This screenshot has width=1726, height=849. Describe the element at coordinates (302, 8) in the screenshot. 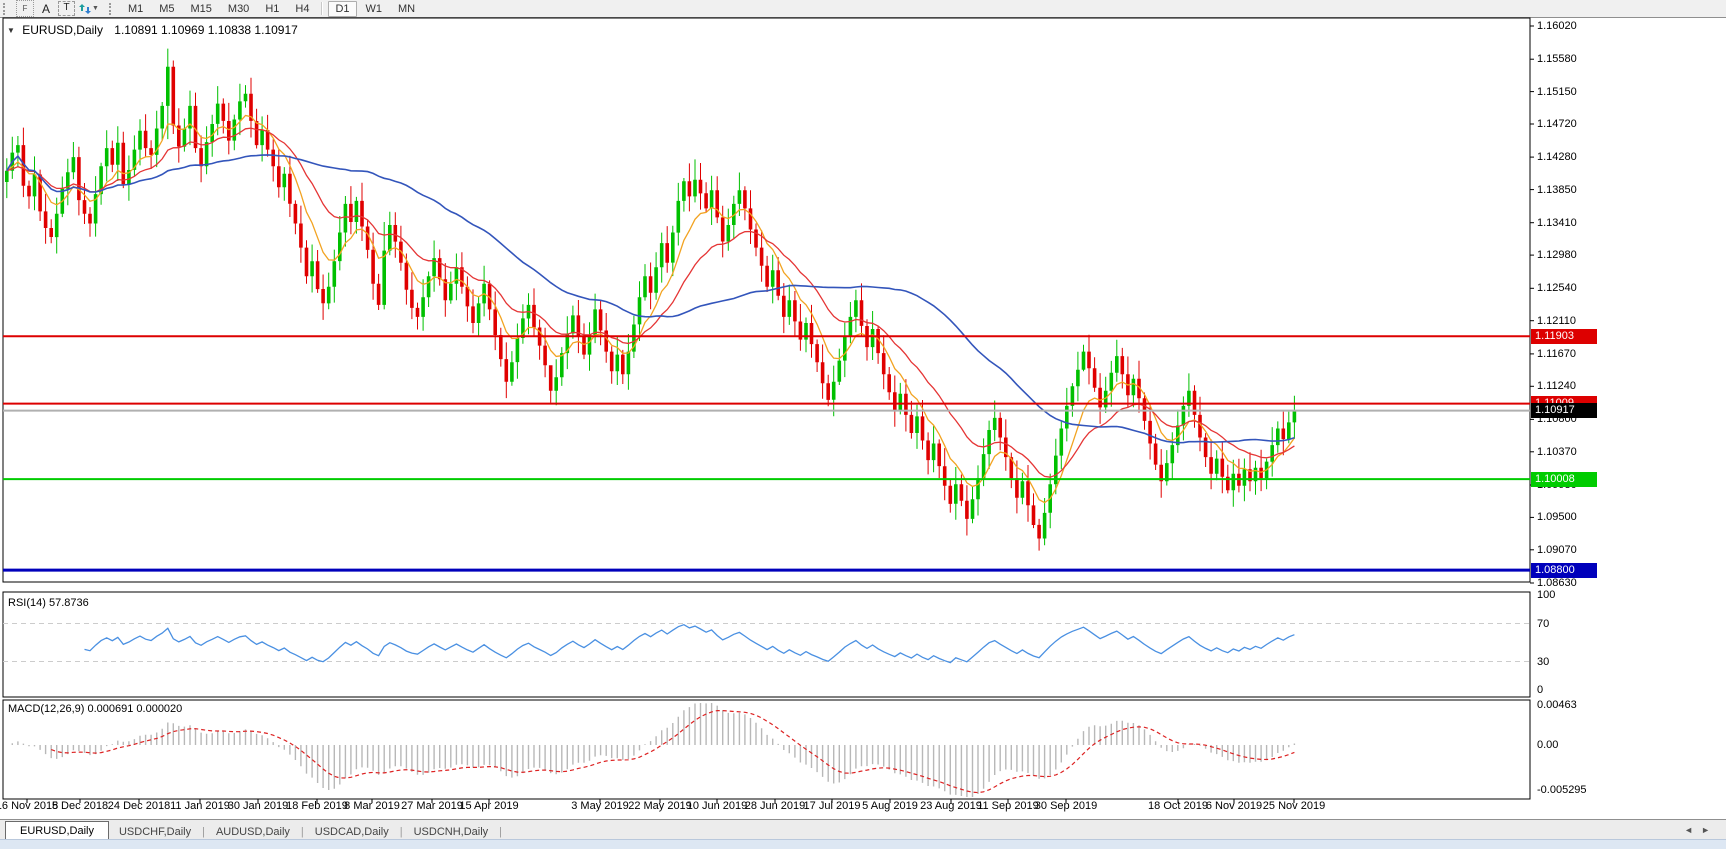

I see `timeframe-button-h4: H4` at that location.